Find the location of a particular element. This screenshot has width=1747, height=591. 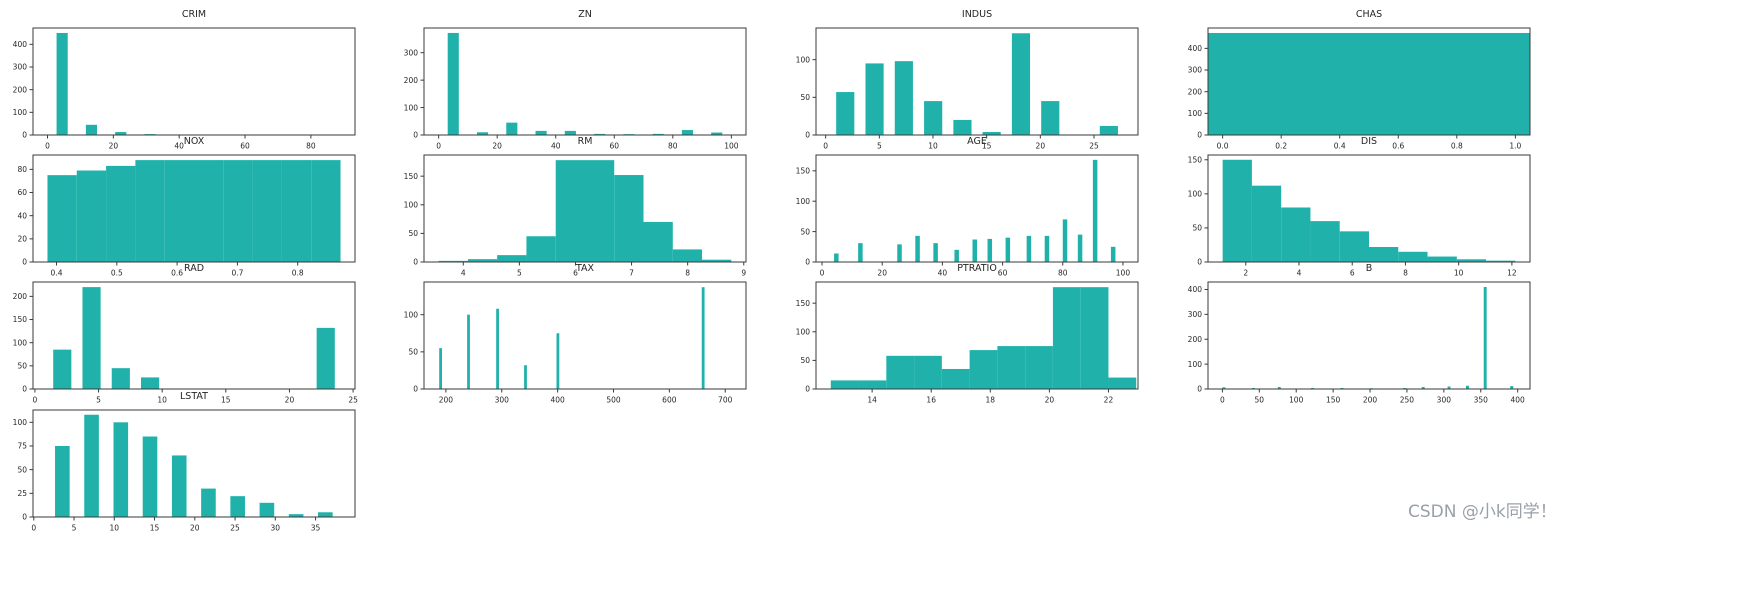

histogram-b: B 0 50 100 150 200 250 300 350 400 0 100 200 300 400 is located at coordinates (1359, 337).